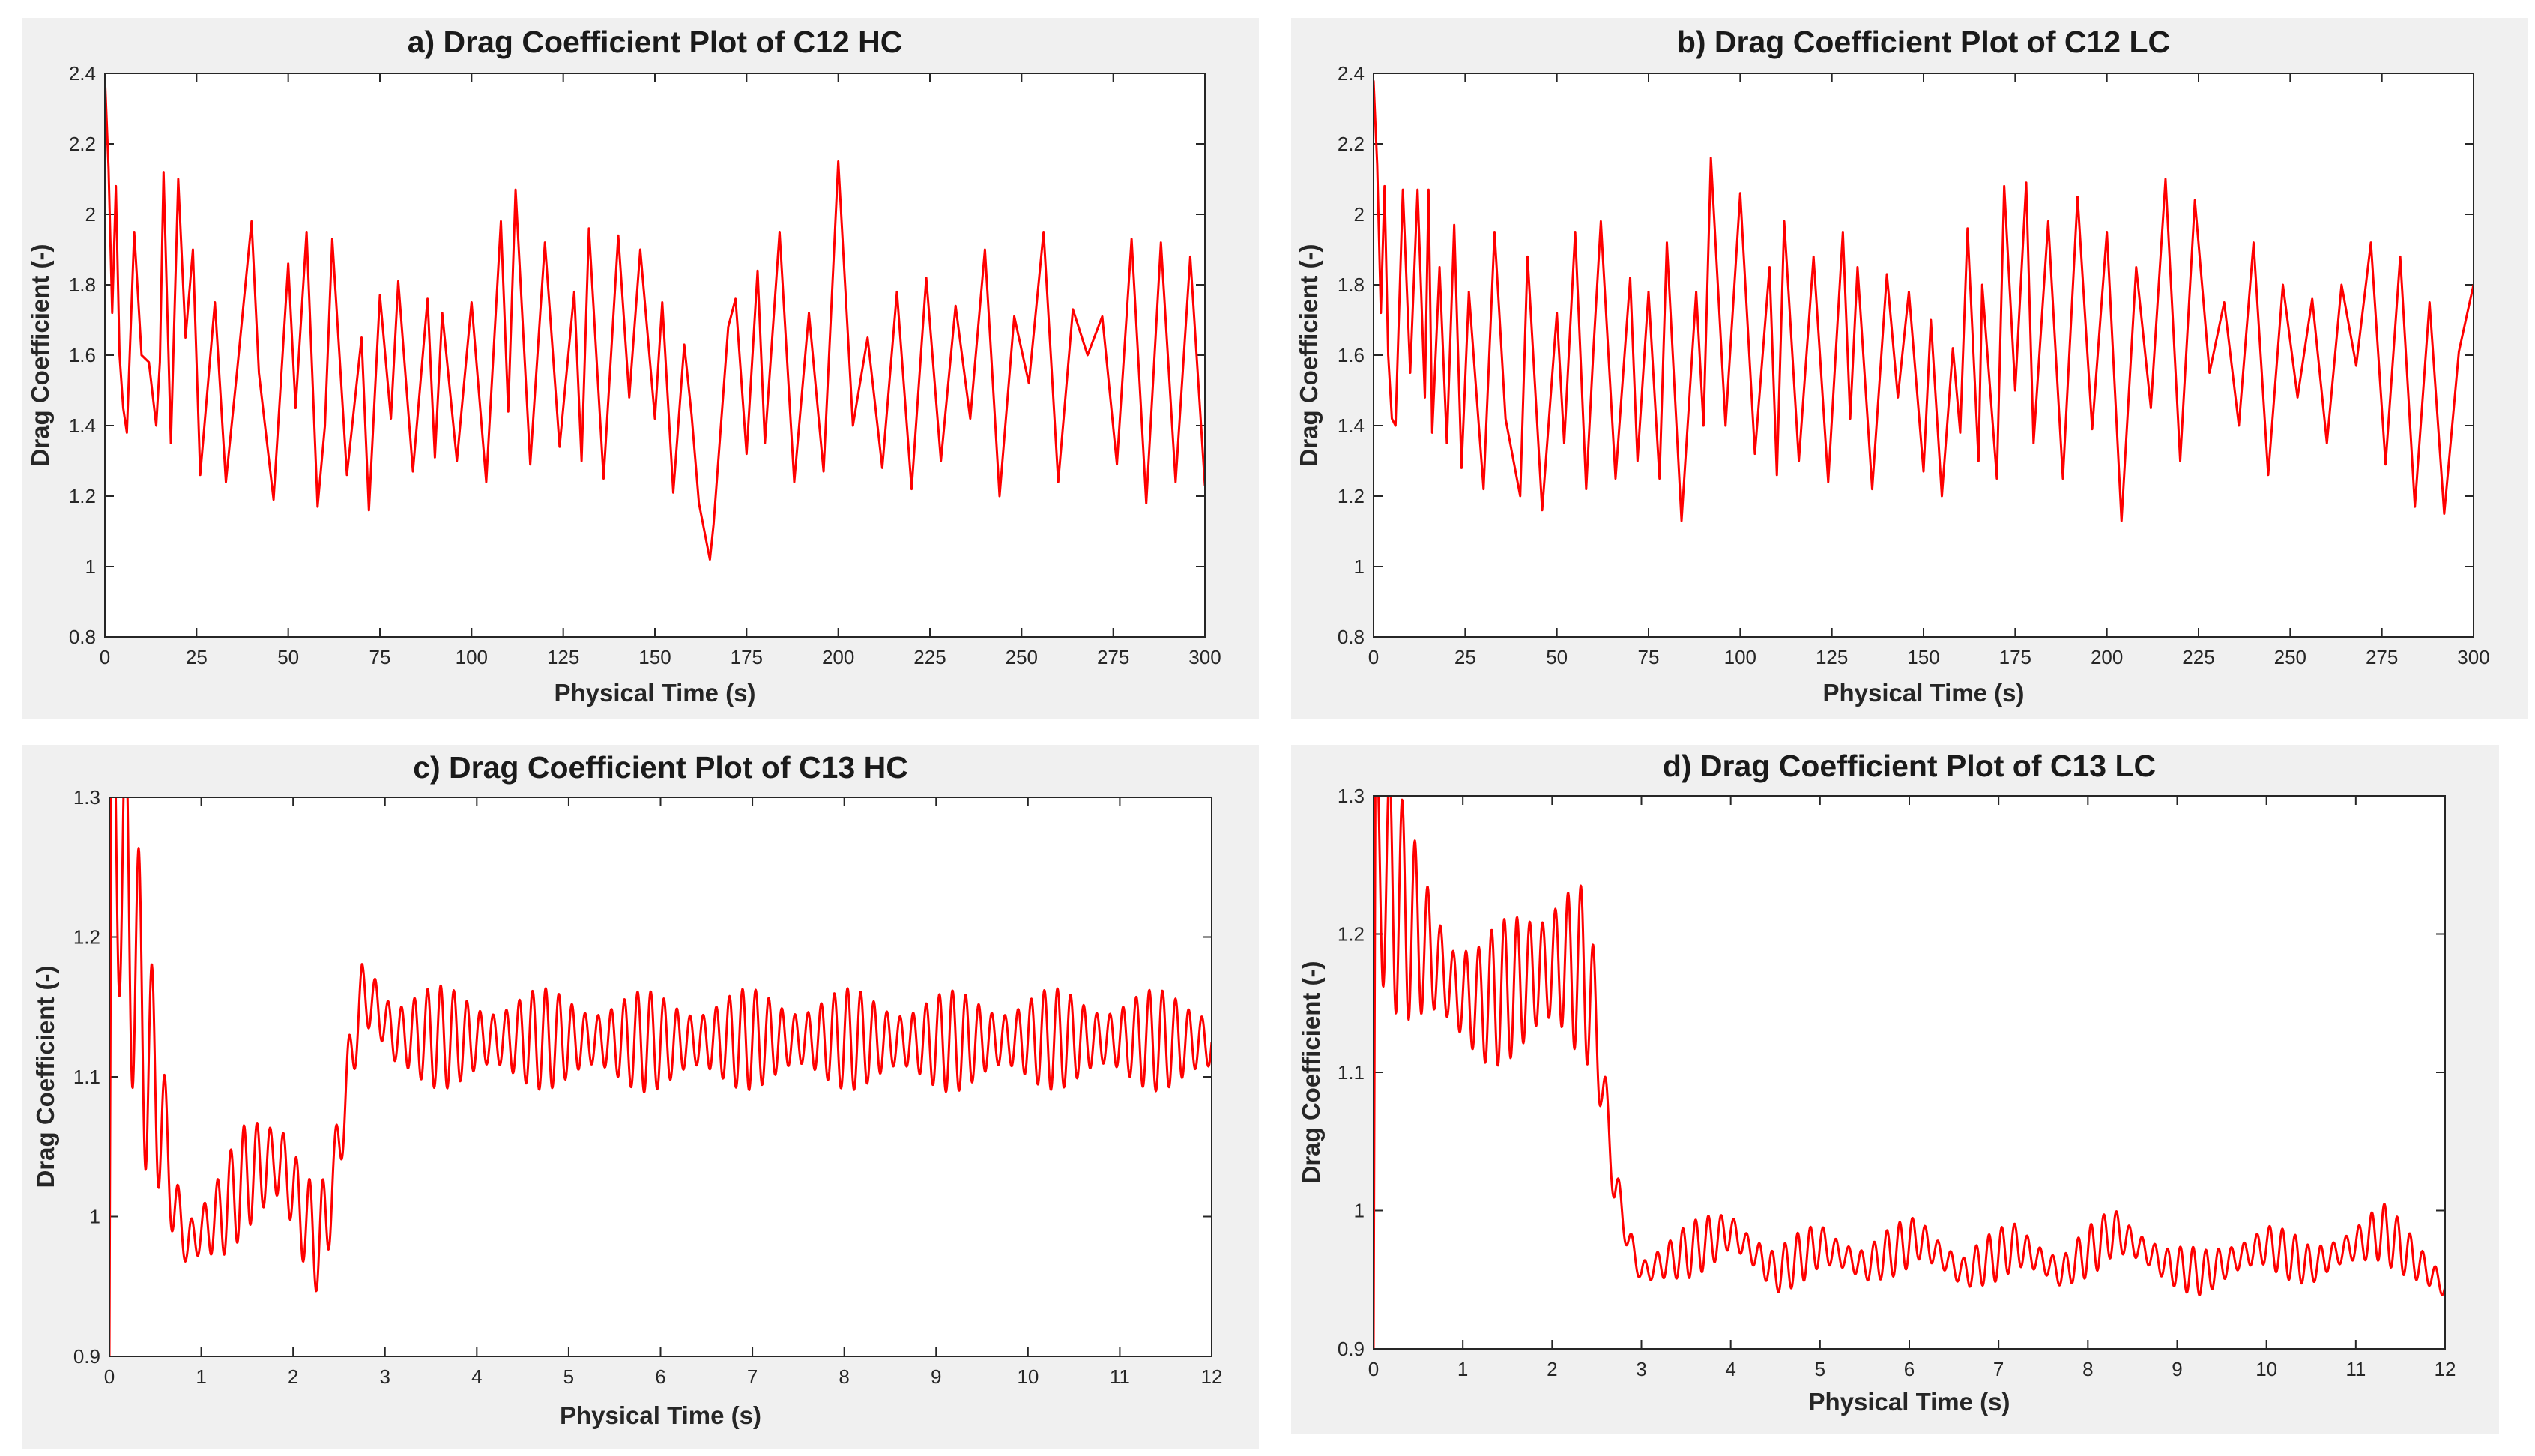 Image resolution: width=2535 pixels, height=1456 pixels. What do you see at coordinates (1909, 766) in the screenshot?
I see `chart-title: d) Drag Coefficient Plot of C13 LC` at bounding box center [1909, 766].